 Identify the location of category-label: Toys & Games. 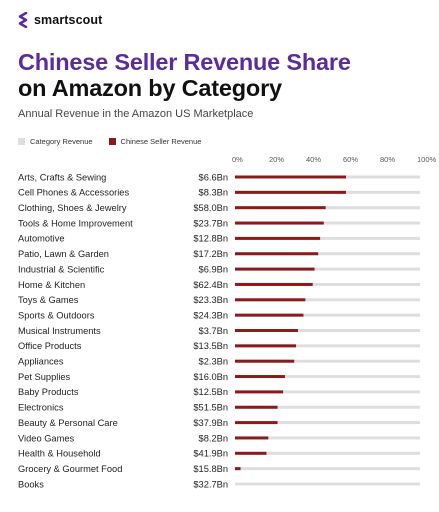
(48, 300).